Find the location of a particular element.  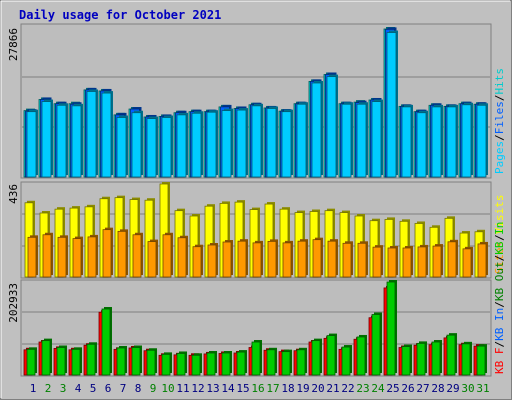

day-label: 25 is located at coordinates (392, 388).